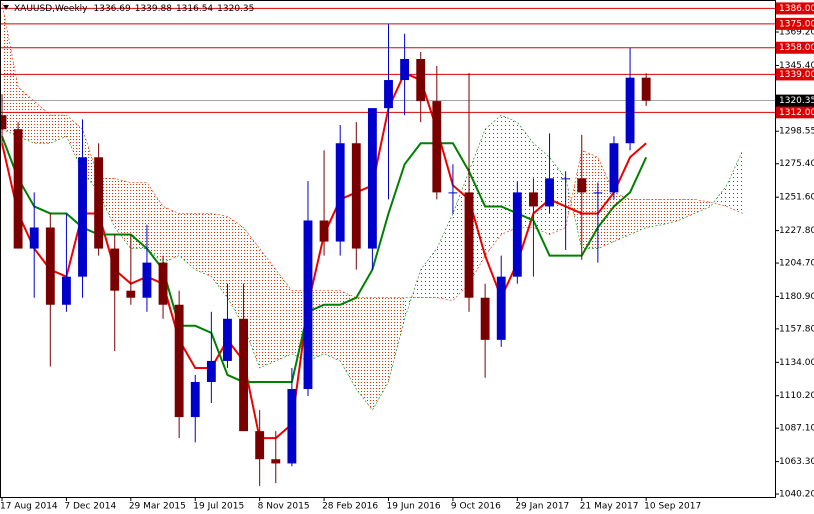 The image size is (814, 514). What do you see at coordinates (796, 462) in the screenshot?
I see `y-tick-label: 1063.30` at bounding box center [796, 462].